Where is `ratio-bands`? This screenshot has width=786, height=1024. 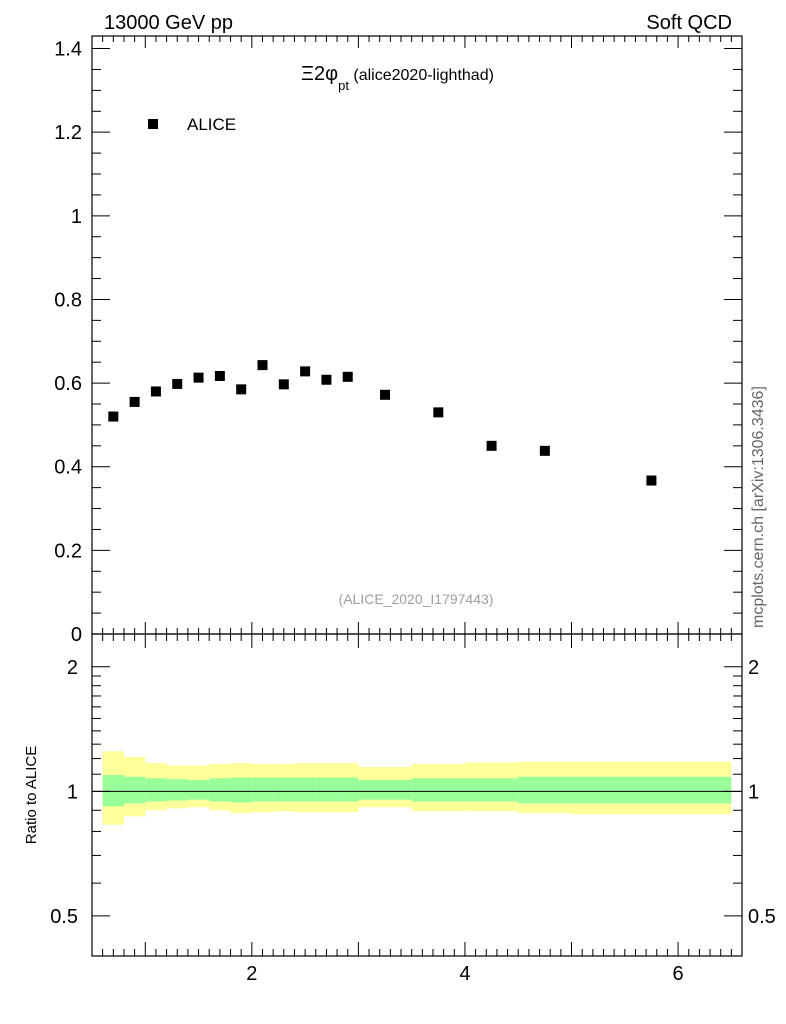 ratio-bands is located at coordinates (417, 788).